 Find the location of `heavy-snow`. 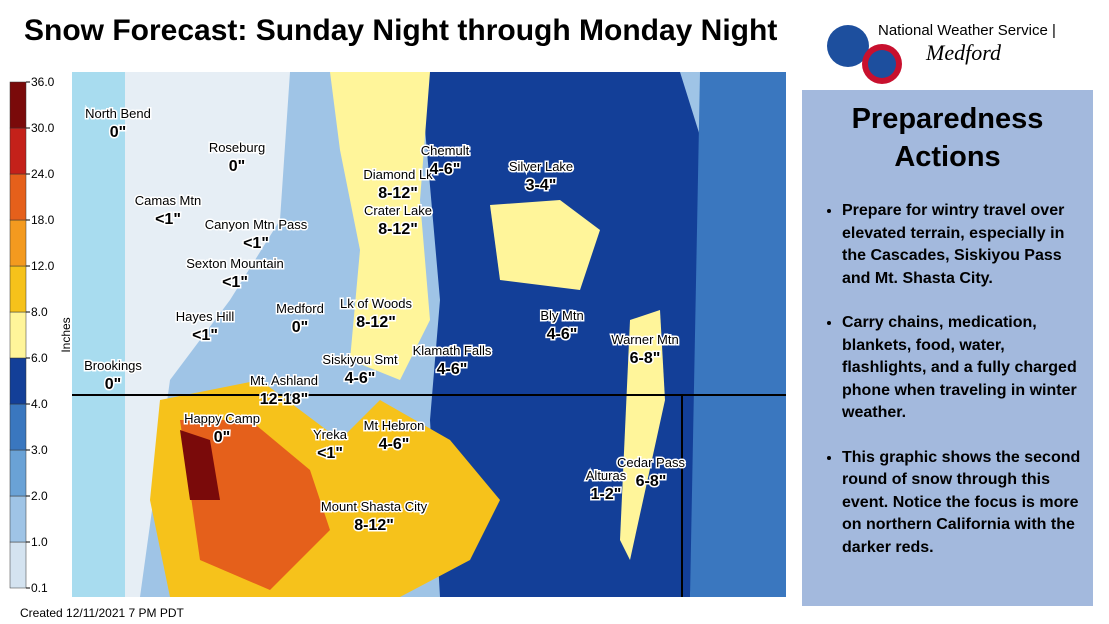

heavy-snow is located at coordinates (255, 505).